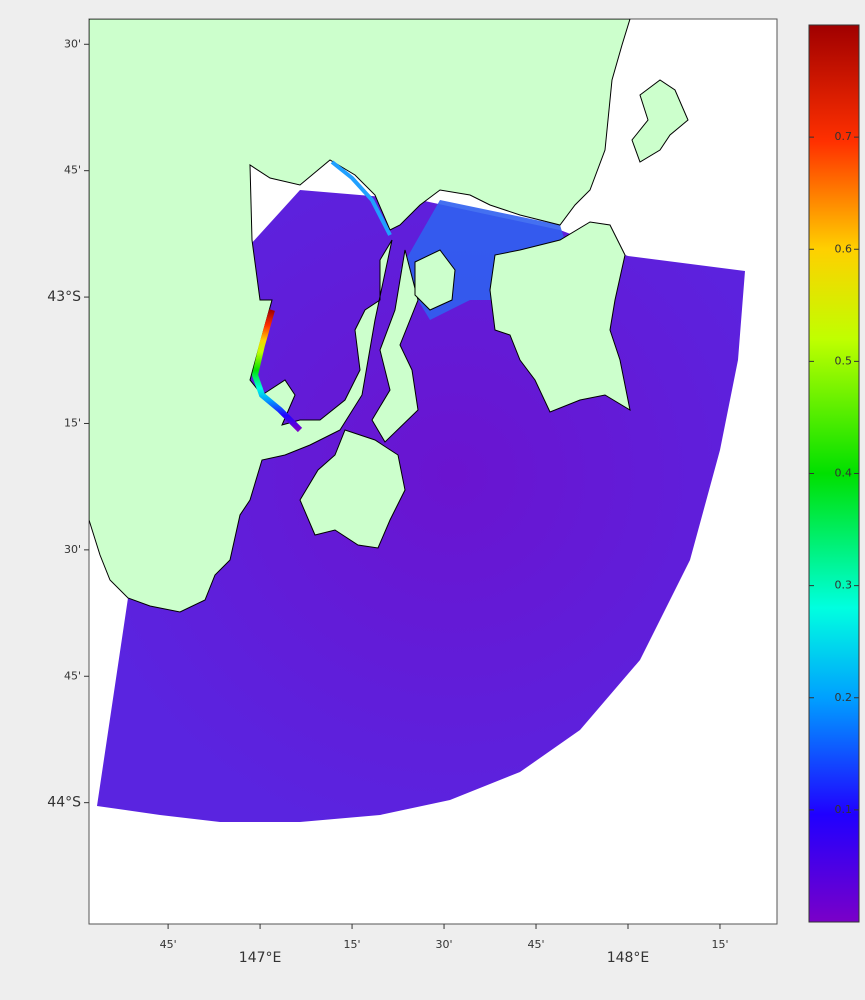  I want to click on small-island, so click(435, 280).